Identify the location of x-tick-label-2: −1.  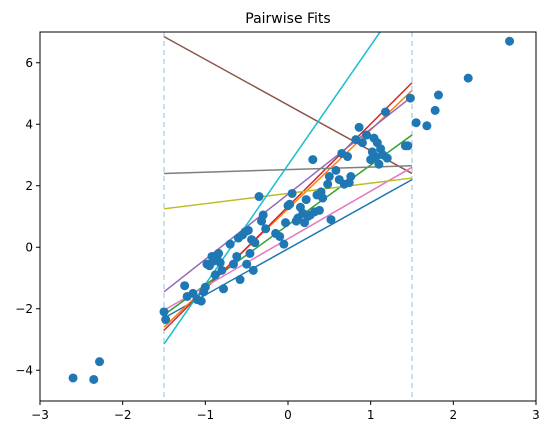
(205, 415).